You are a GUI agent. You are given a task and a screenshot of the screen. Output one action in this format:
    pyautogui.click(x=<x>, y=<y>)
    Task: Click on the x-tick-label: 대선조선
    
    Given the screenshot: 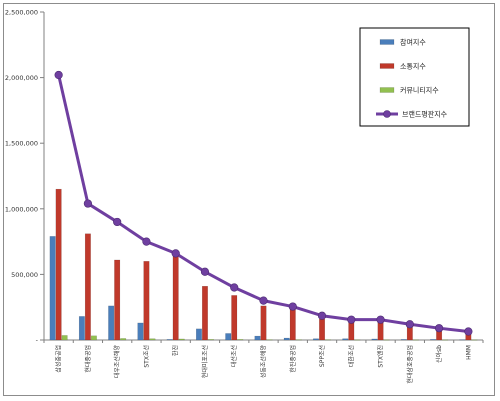 What is the action you would take?
    pyautogui.click(x=234, y=356)
    